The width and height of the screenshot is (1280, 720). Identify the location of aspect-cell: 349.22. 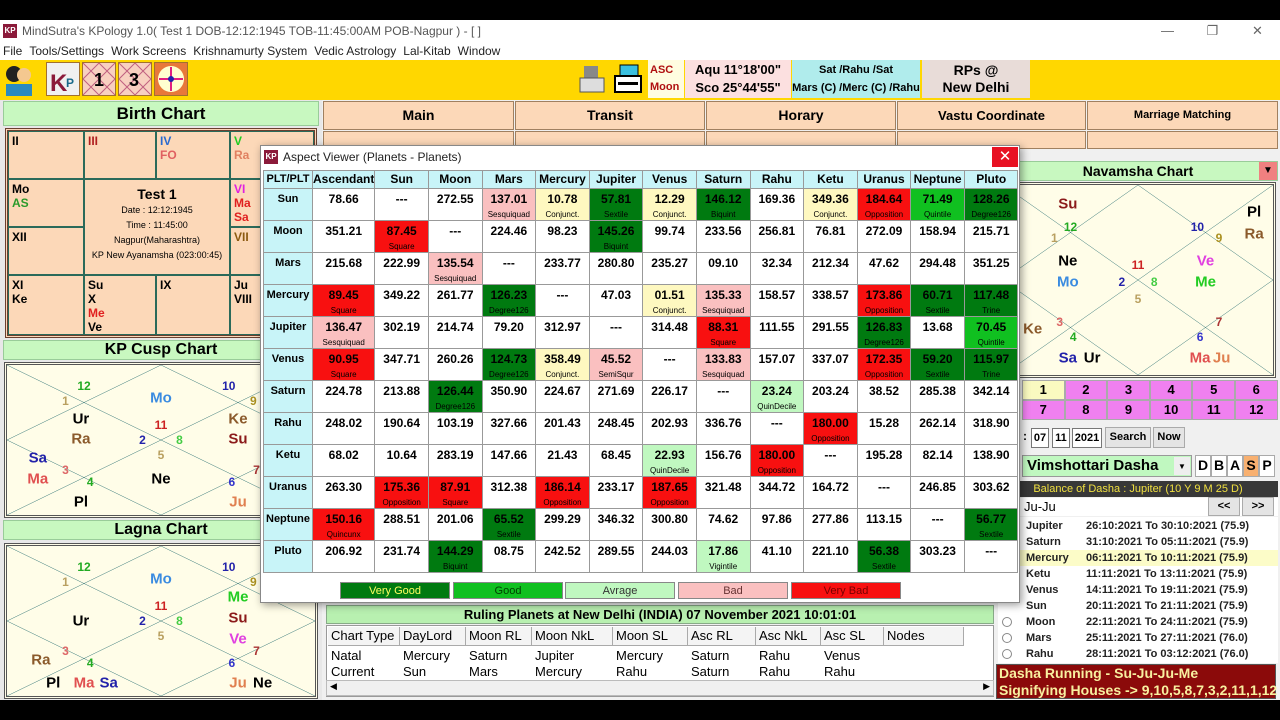
(401, 300).